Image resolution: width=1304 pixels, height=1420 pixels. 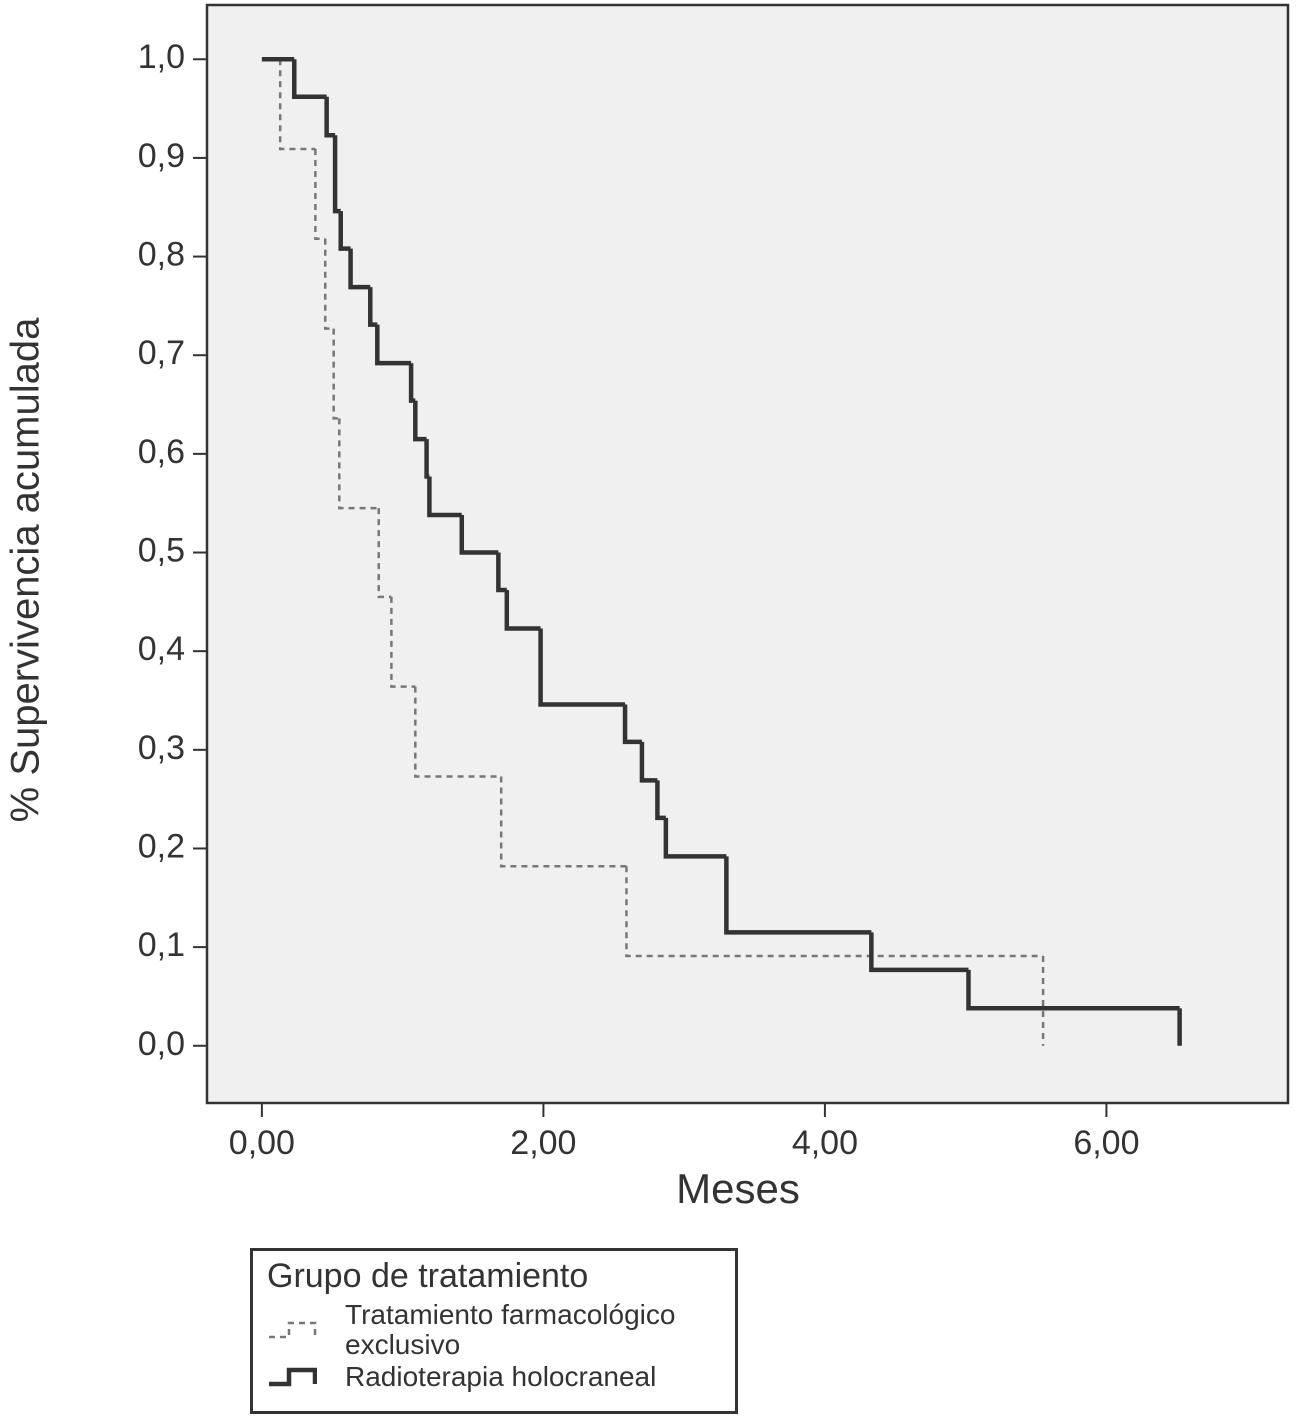 What do you see at coordinates (510, 1329) in the screenshot?
I see `legend-label: Tratamiento farmacológico exclusivo` at bounding box center [510, 1329].